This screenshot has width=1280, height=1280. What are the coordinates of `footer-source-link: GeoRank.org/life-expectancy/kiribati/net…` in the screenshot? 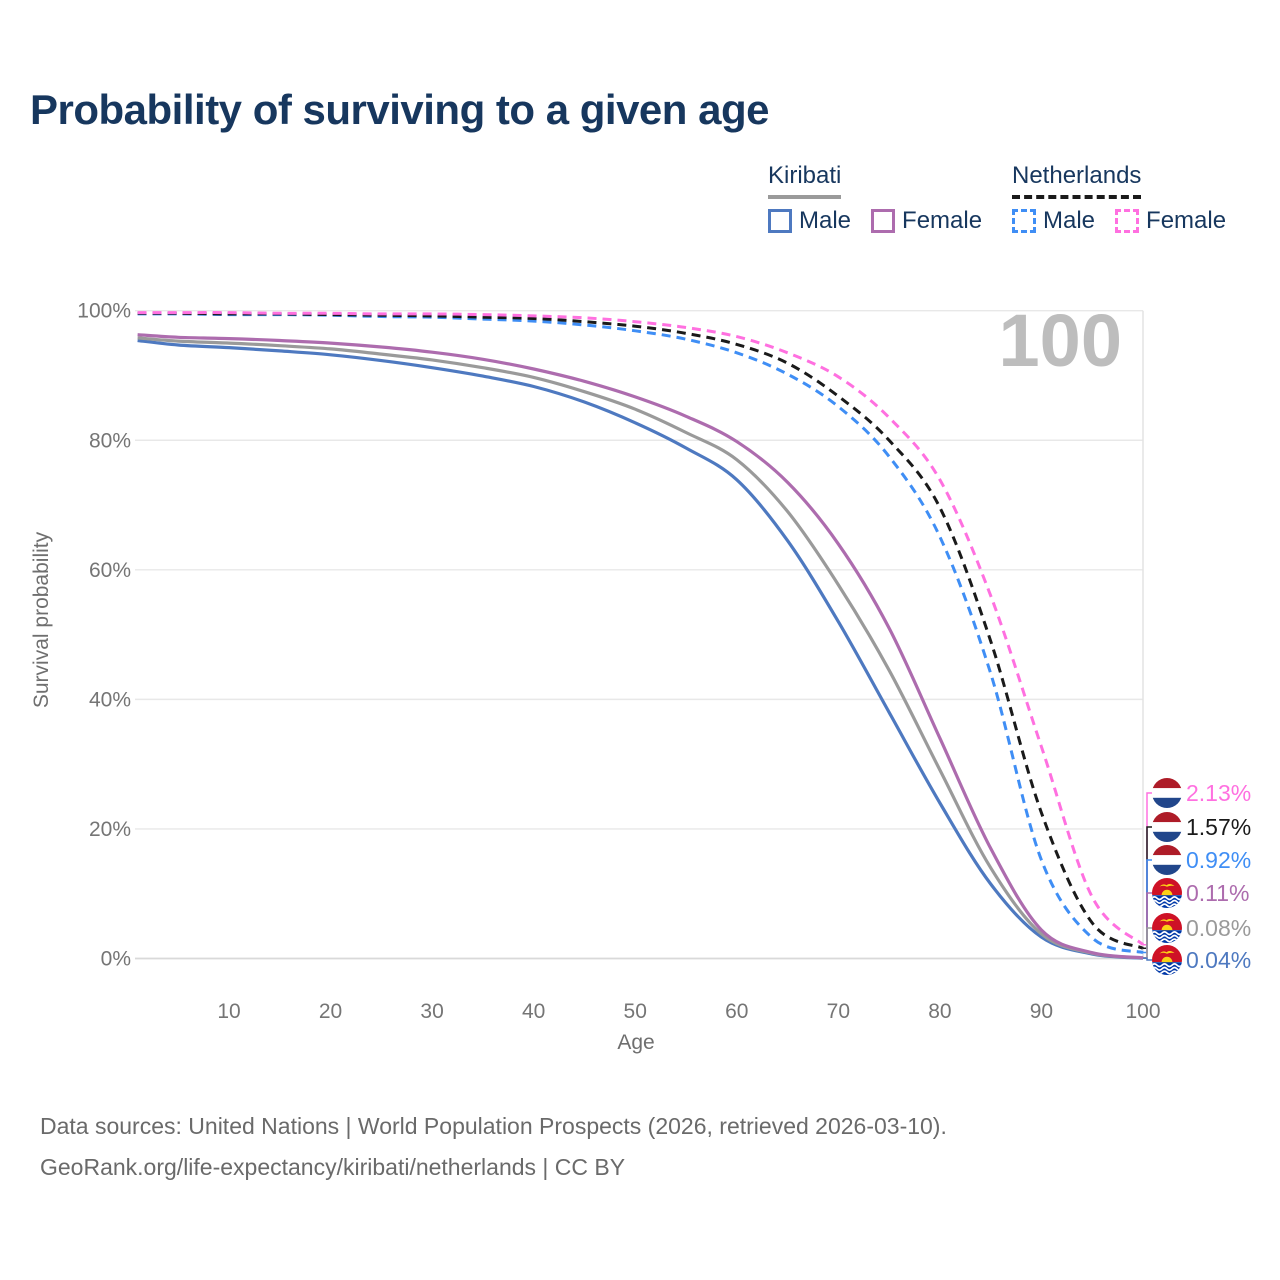 It's located at (333, 1167).